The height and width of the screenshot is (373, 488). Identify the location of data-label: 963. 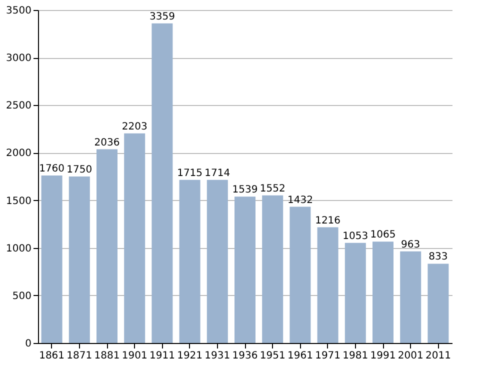
(410, 244).